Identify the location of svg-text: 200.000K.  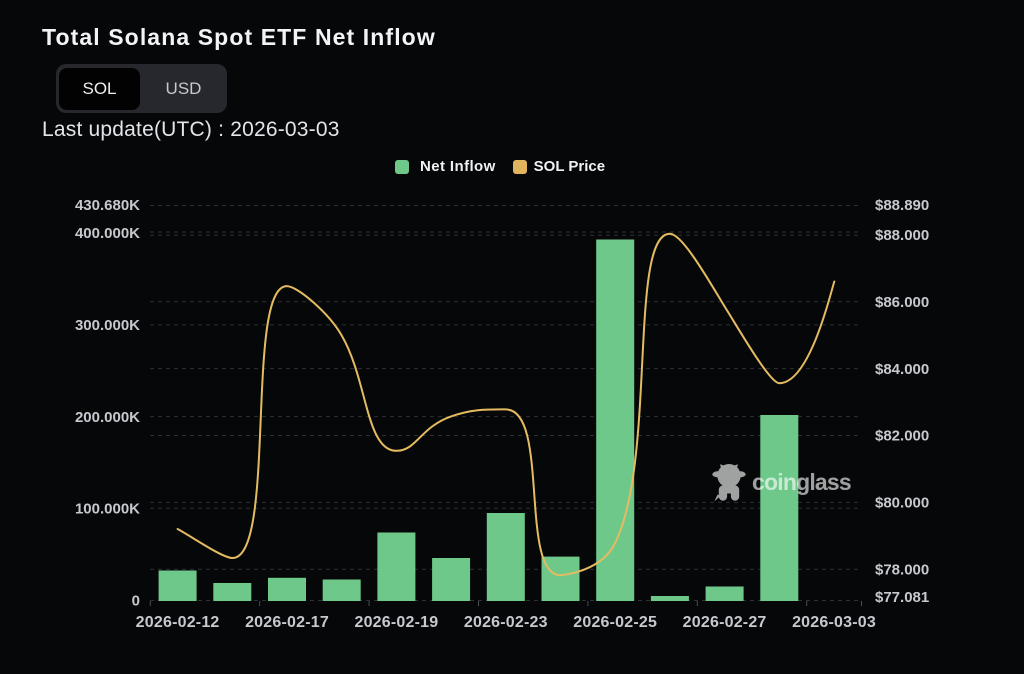
(107, 417).